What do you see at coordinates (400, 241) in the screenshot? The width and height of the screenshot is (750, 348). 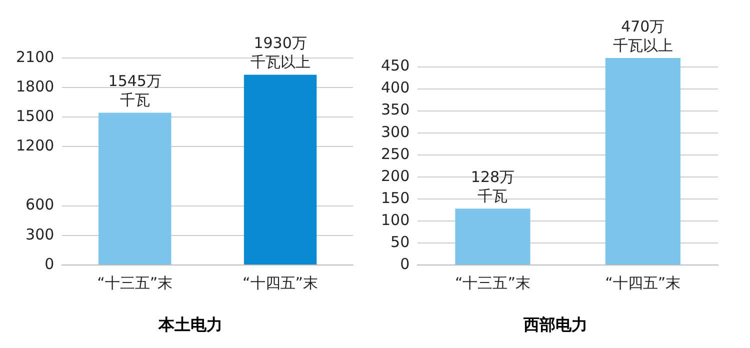 I see `y-tick-label: 50` at bounding box center [400, 241].